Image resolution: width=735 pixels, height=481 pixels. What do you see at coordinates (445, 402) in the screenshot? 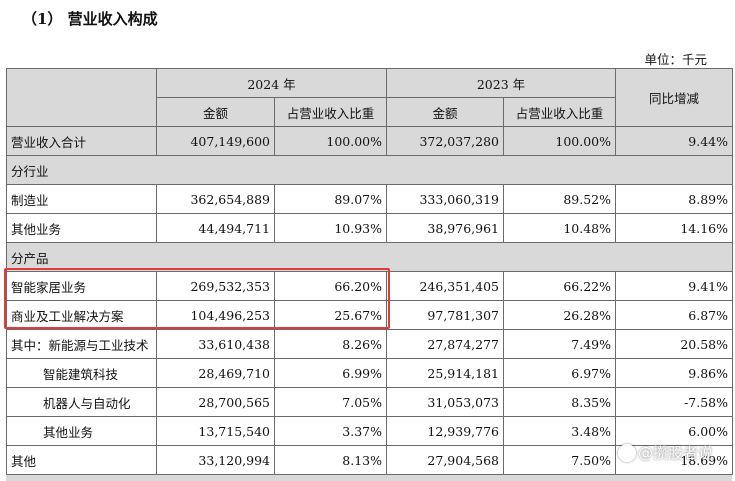
I see `amount-2023: 31,053,073` at bounding box center [445, 402].